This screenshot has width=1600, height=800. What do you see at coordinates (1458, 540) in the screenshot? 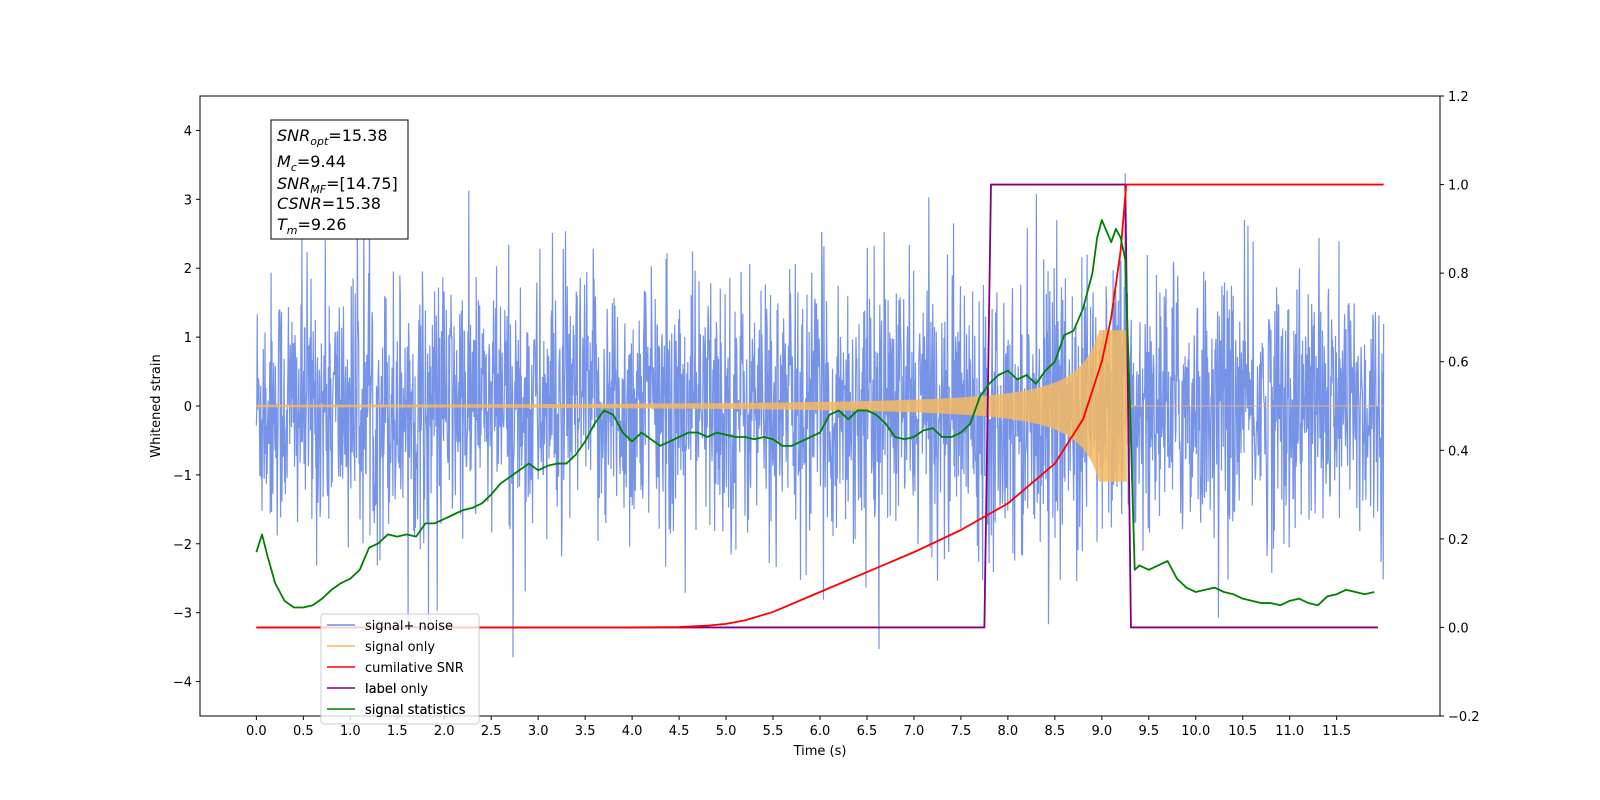
I see `y-right-tick-label: 0.2` at bounding box center [1458, 540].